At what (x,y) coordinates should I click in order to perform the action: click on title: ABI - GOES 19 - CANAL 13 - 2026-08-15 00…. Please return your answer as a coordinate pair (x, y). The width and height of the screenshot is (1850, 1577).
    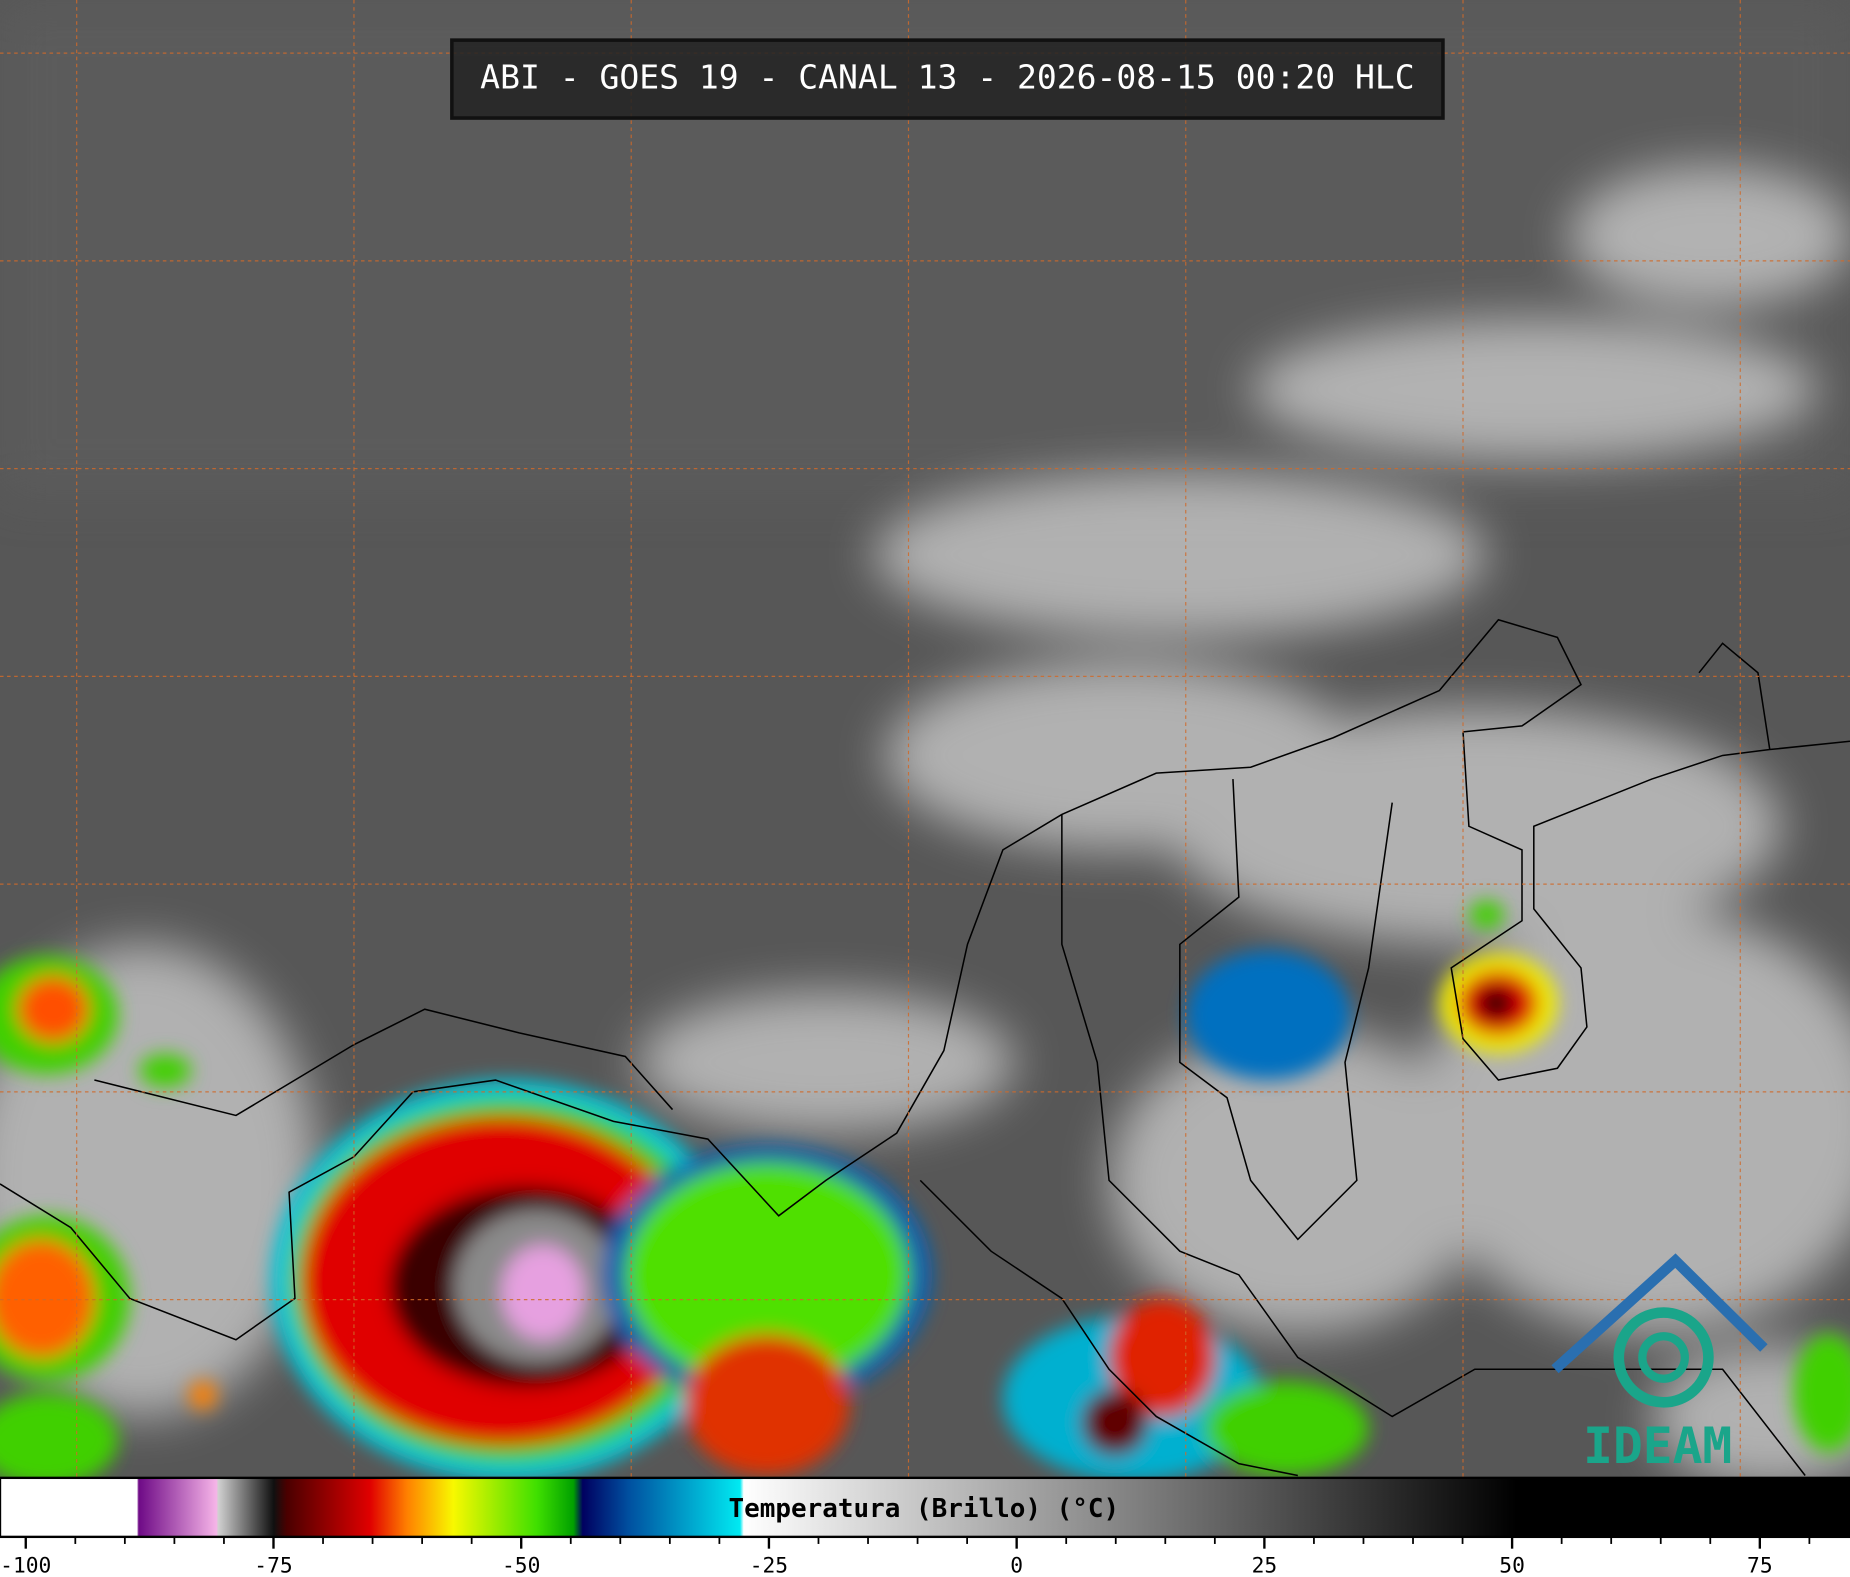
    Looking at the image, I should click on (947, 77).